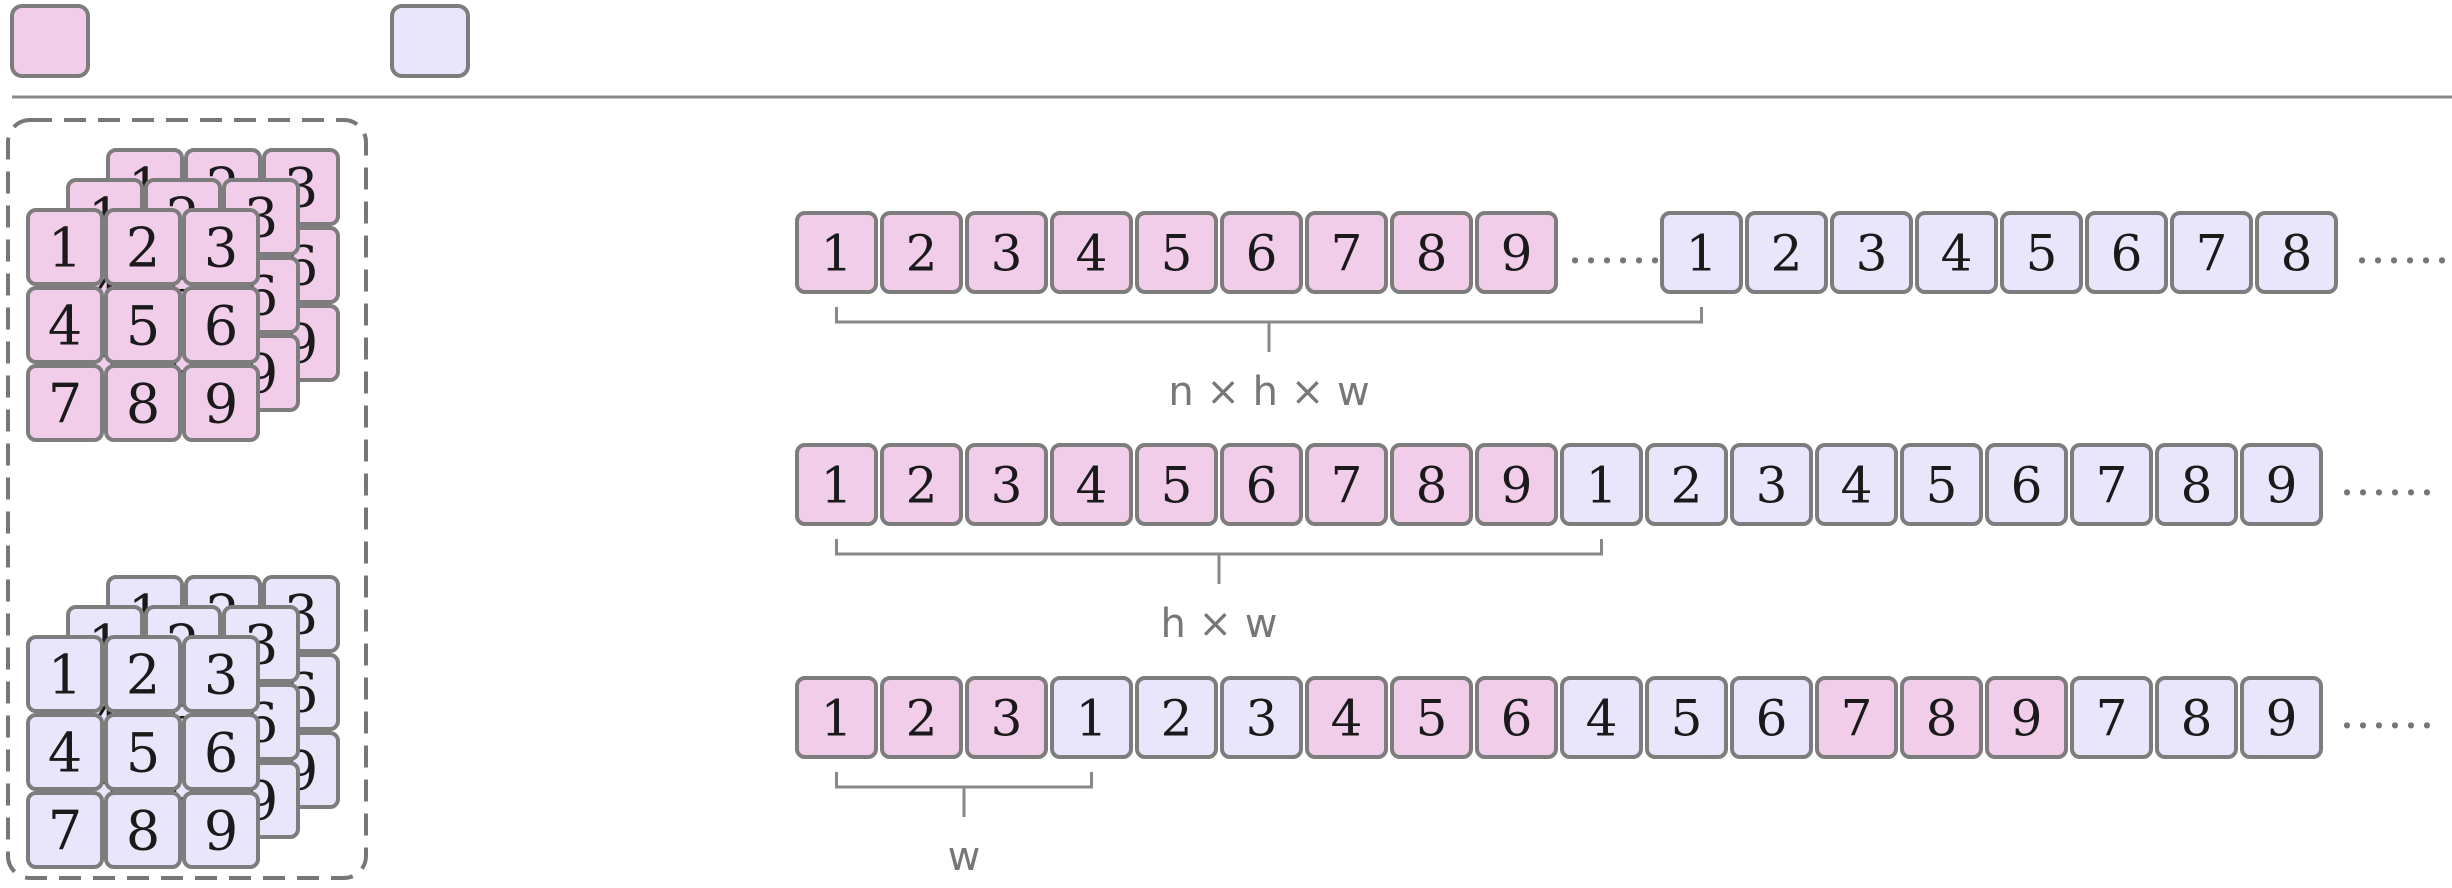 Image resolution: width=2452 pixels, height=888 pixels. Describe the element at coordinates (143, 830) in the screenshot. I see `stack-cell-number: 8` at that location.